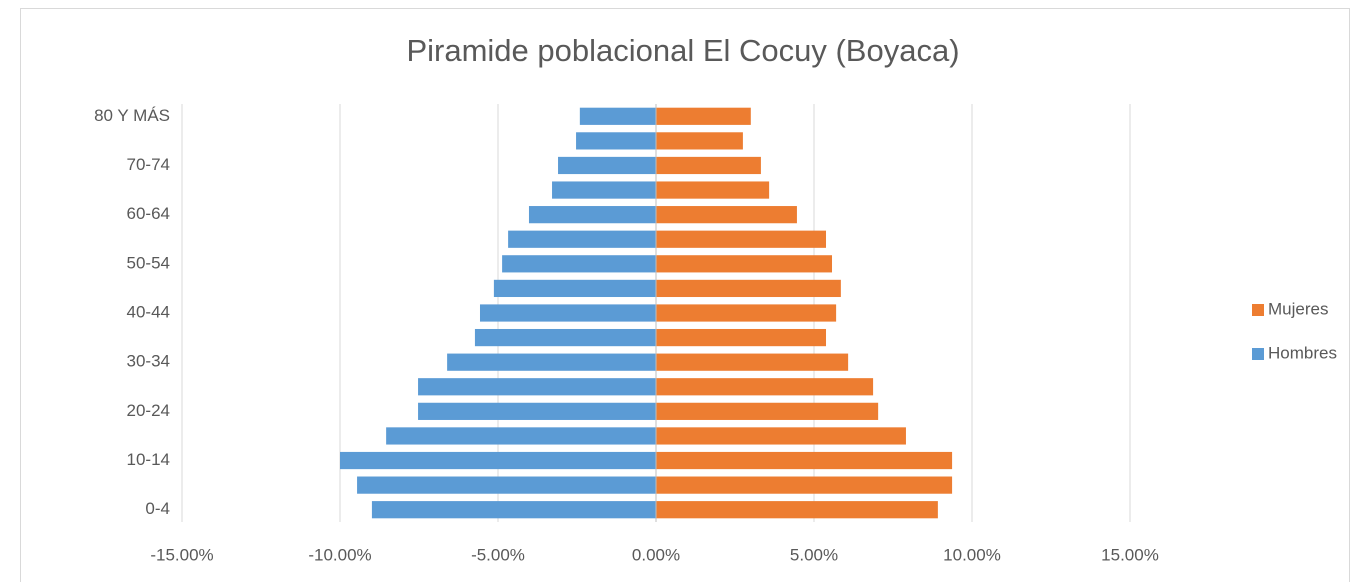 This screenshot has height=582, width=1351. What do you see at coordinates (1302, 352) in the screenshot?
I see `legend-label: Hombres` at bounding box center [1302, 352].